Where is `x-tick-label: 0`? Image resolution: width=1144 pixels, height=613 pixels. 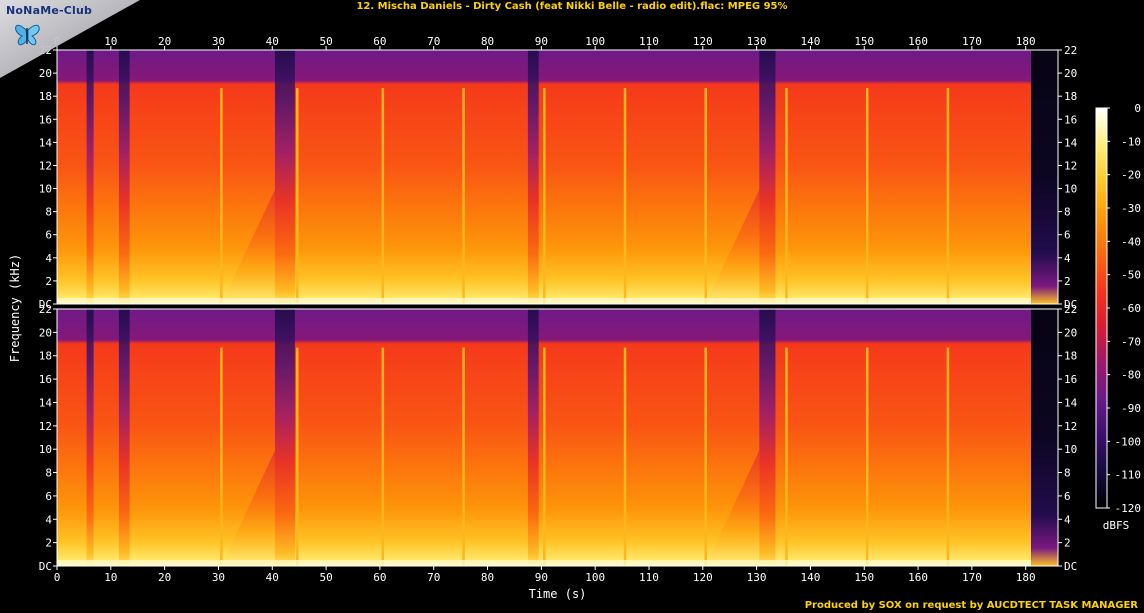
x-tick-label: 0 is located at coordinates (57, 577).